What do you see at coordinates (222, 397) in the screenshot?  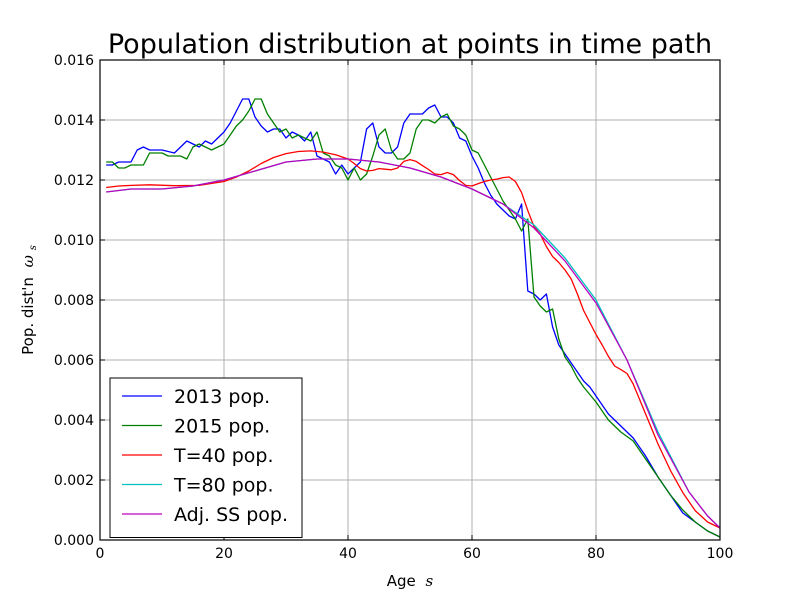 I see `legend-label: 2013 pop.` at bounding box center [222, 397].